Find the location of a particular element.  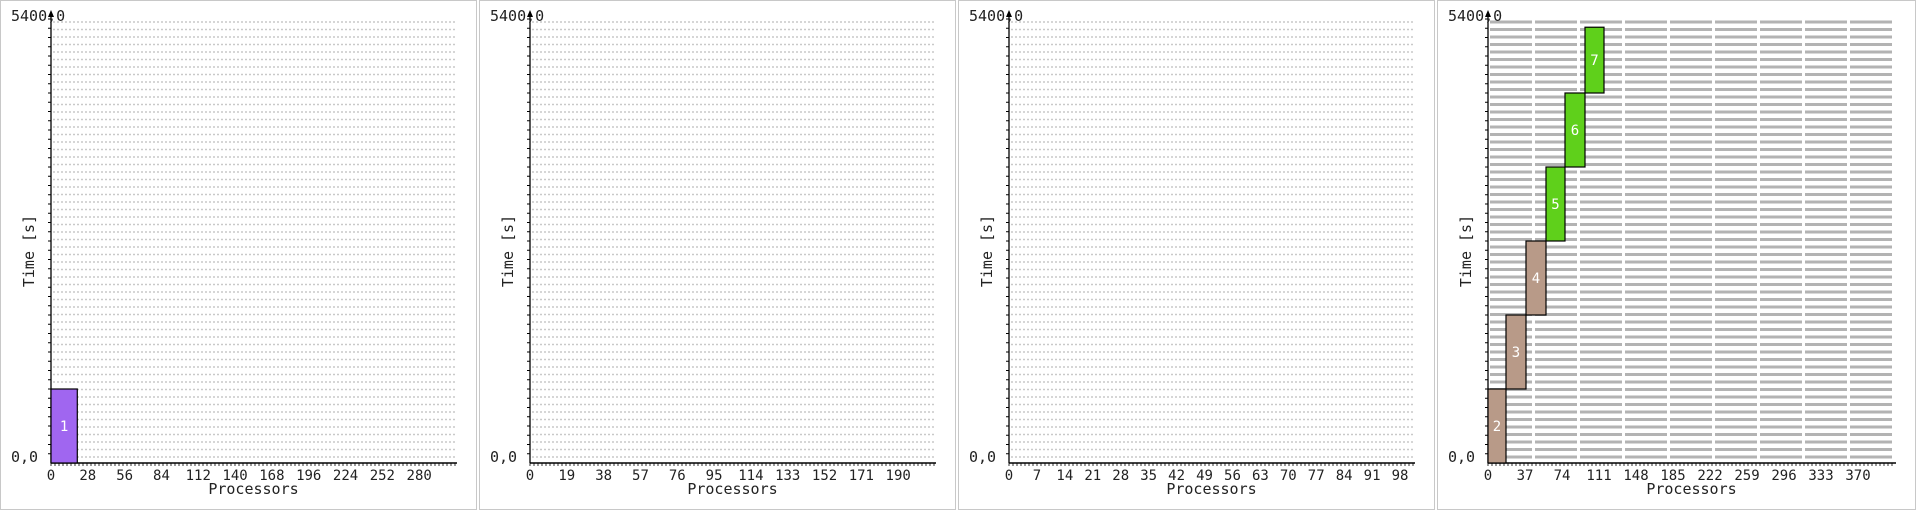

x-tick-label: 95 is located at coordinates (714, 476).